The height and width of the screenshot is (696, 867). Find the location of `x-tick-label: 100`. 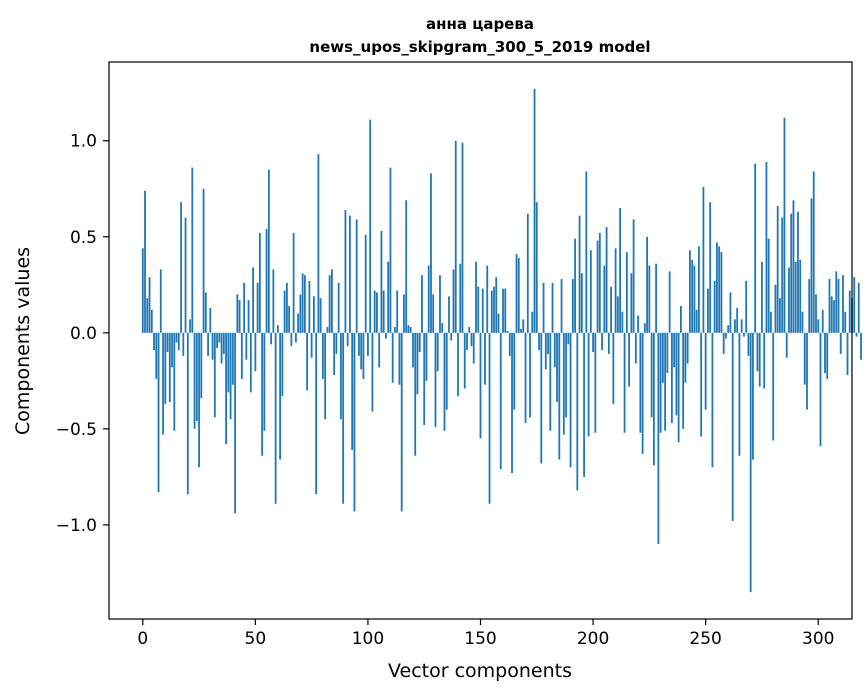

x-tick-label: 100 is located at coordinates (368, 639).